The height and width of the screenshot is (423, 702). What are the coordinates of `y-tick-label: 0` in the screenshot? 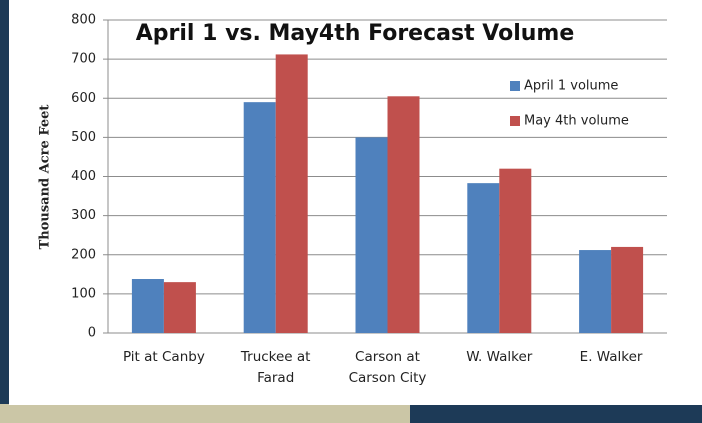 It's located at (92, 333).